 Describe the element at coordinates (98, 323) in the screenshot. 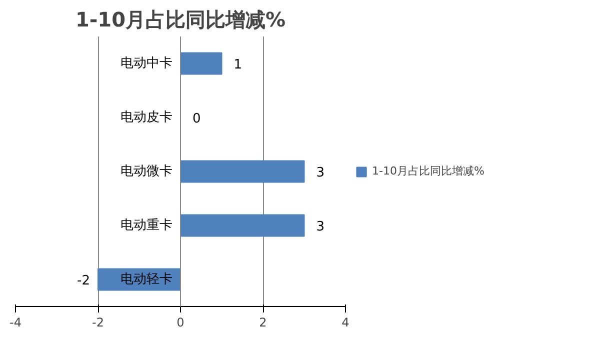

I see `x-tick-label: -2` at that location.